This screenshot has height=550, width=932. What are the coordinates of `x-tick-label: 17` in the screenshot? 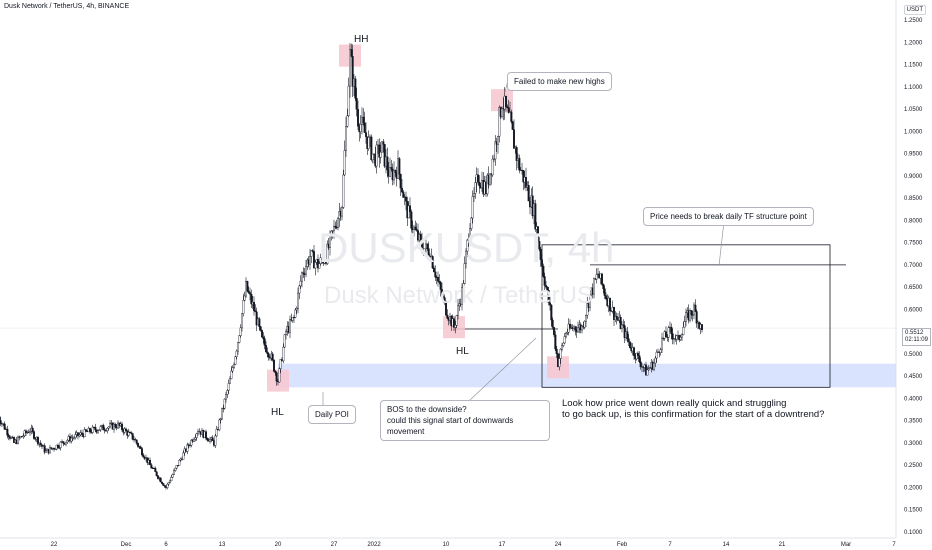 It's located at (502, 545).